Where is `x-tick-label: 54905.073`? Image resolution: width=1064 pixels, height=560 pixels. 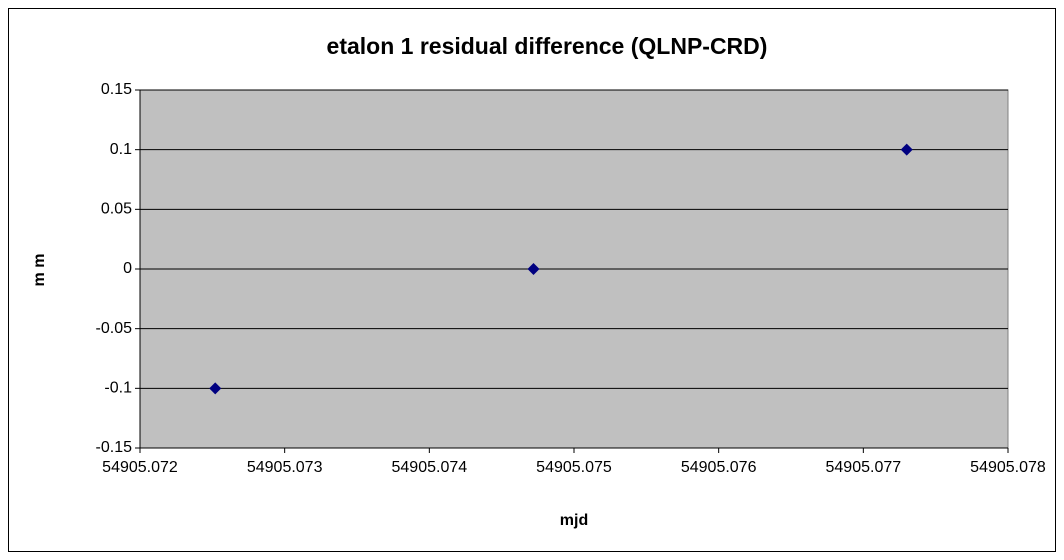 x-tick-label: 54905.073 is located at coordinates (285, 467).